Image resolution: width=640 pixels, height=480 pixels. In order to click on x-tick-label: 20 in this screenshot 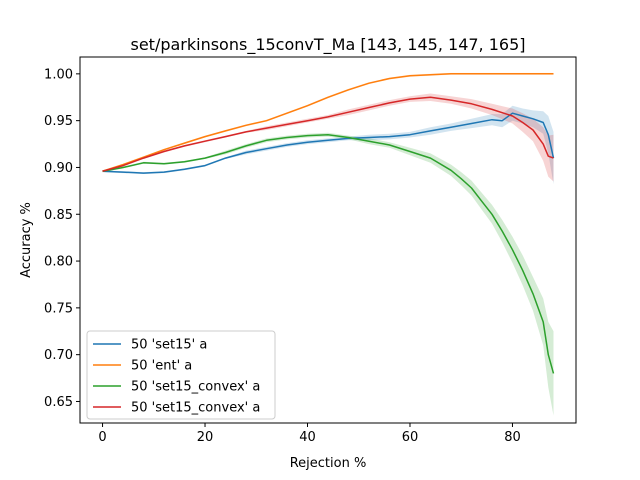, I will do `click(205, 437)`.